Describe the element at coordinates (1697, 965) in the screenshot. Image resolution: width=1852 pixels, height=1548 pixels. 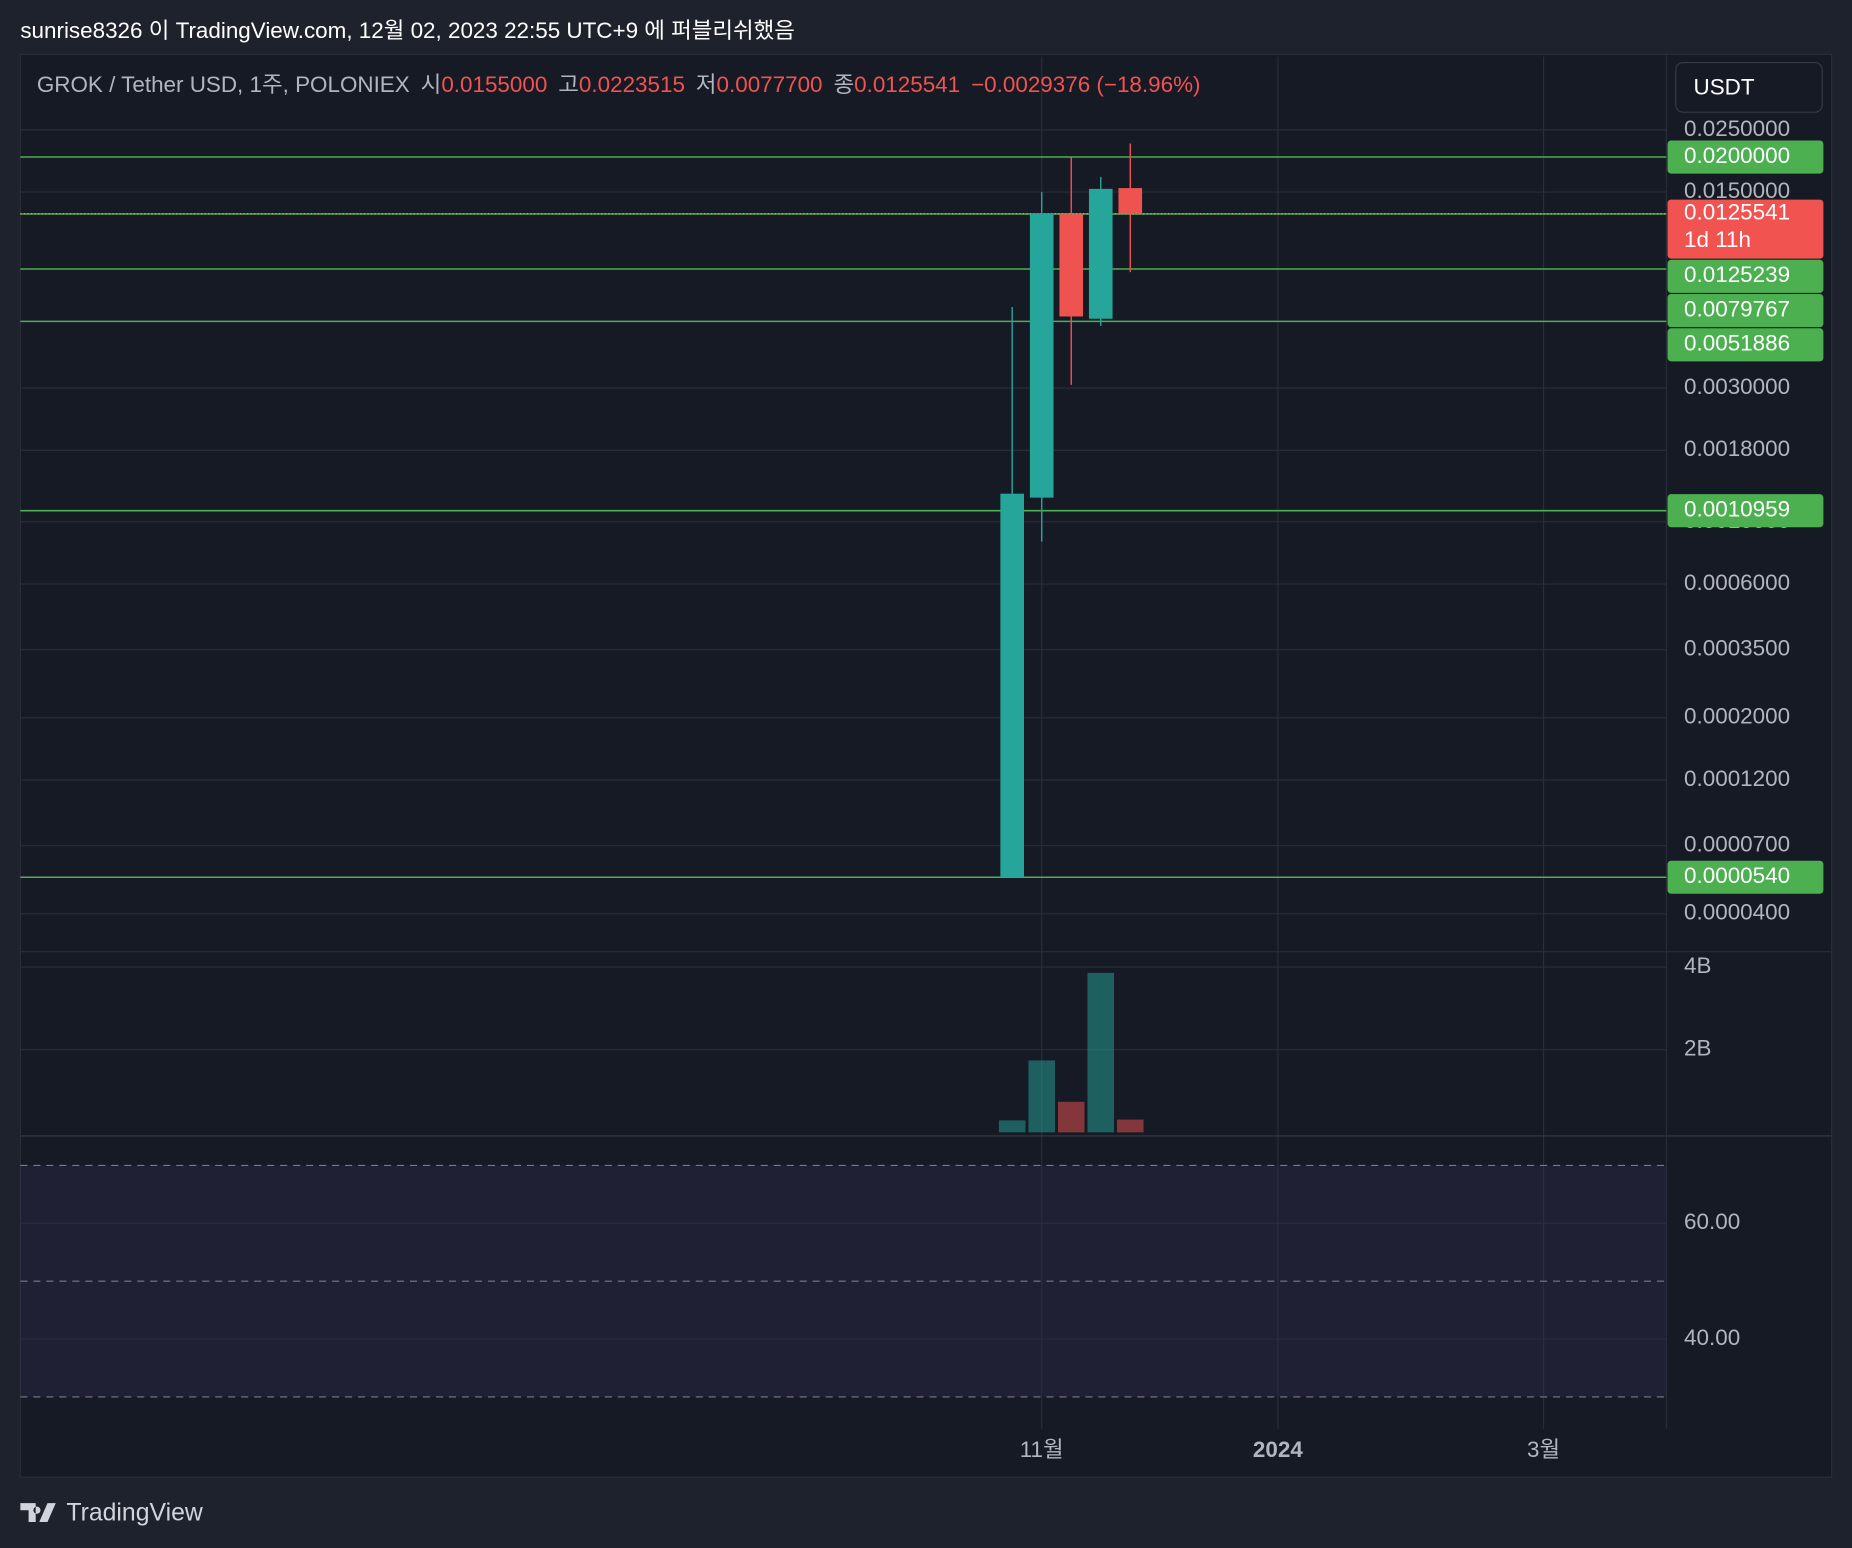
I see `volume-tick-label: 4B` at that location.